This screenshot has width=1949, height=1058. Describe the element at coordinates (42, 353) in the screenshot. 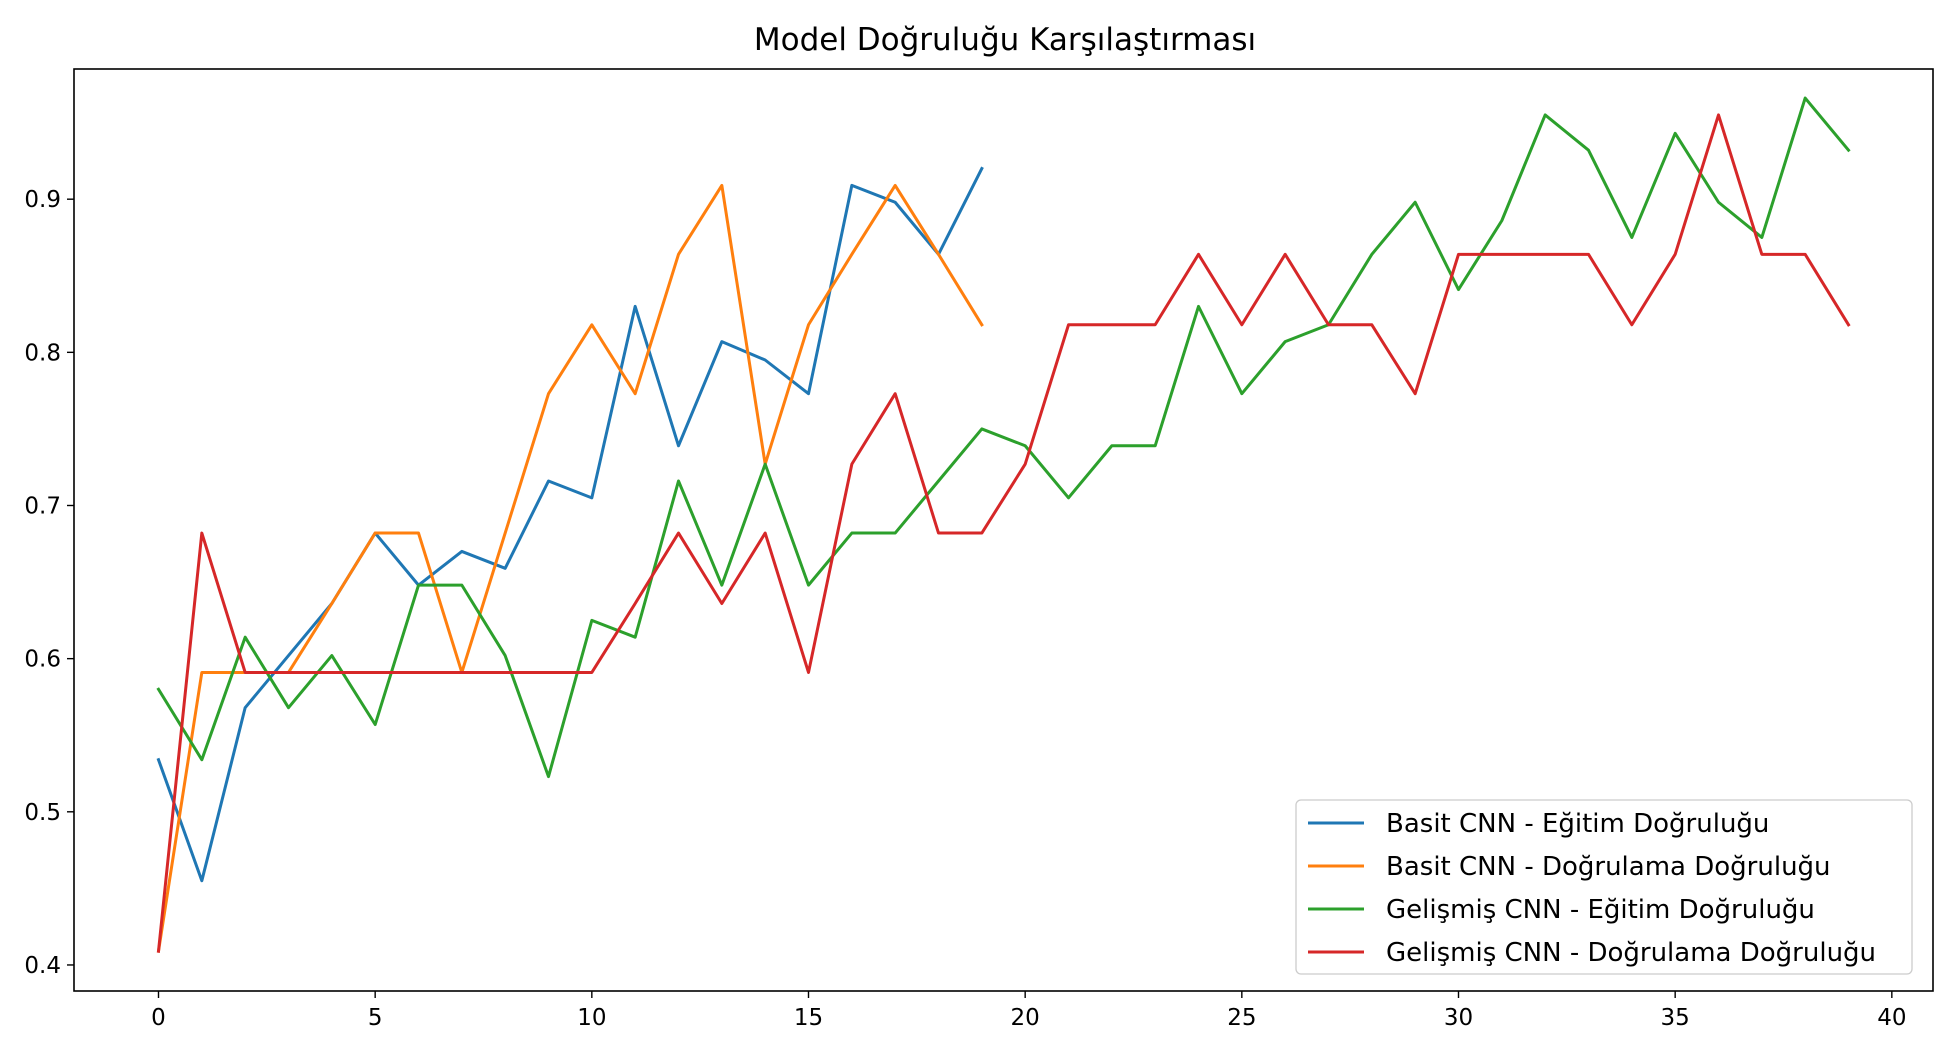

I see `y-tick-label: 0.8` at that location.